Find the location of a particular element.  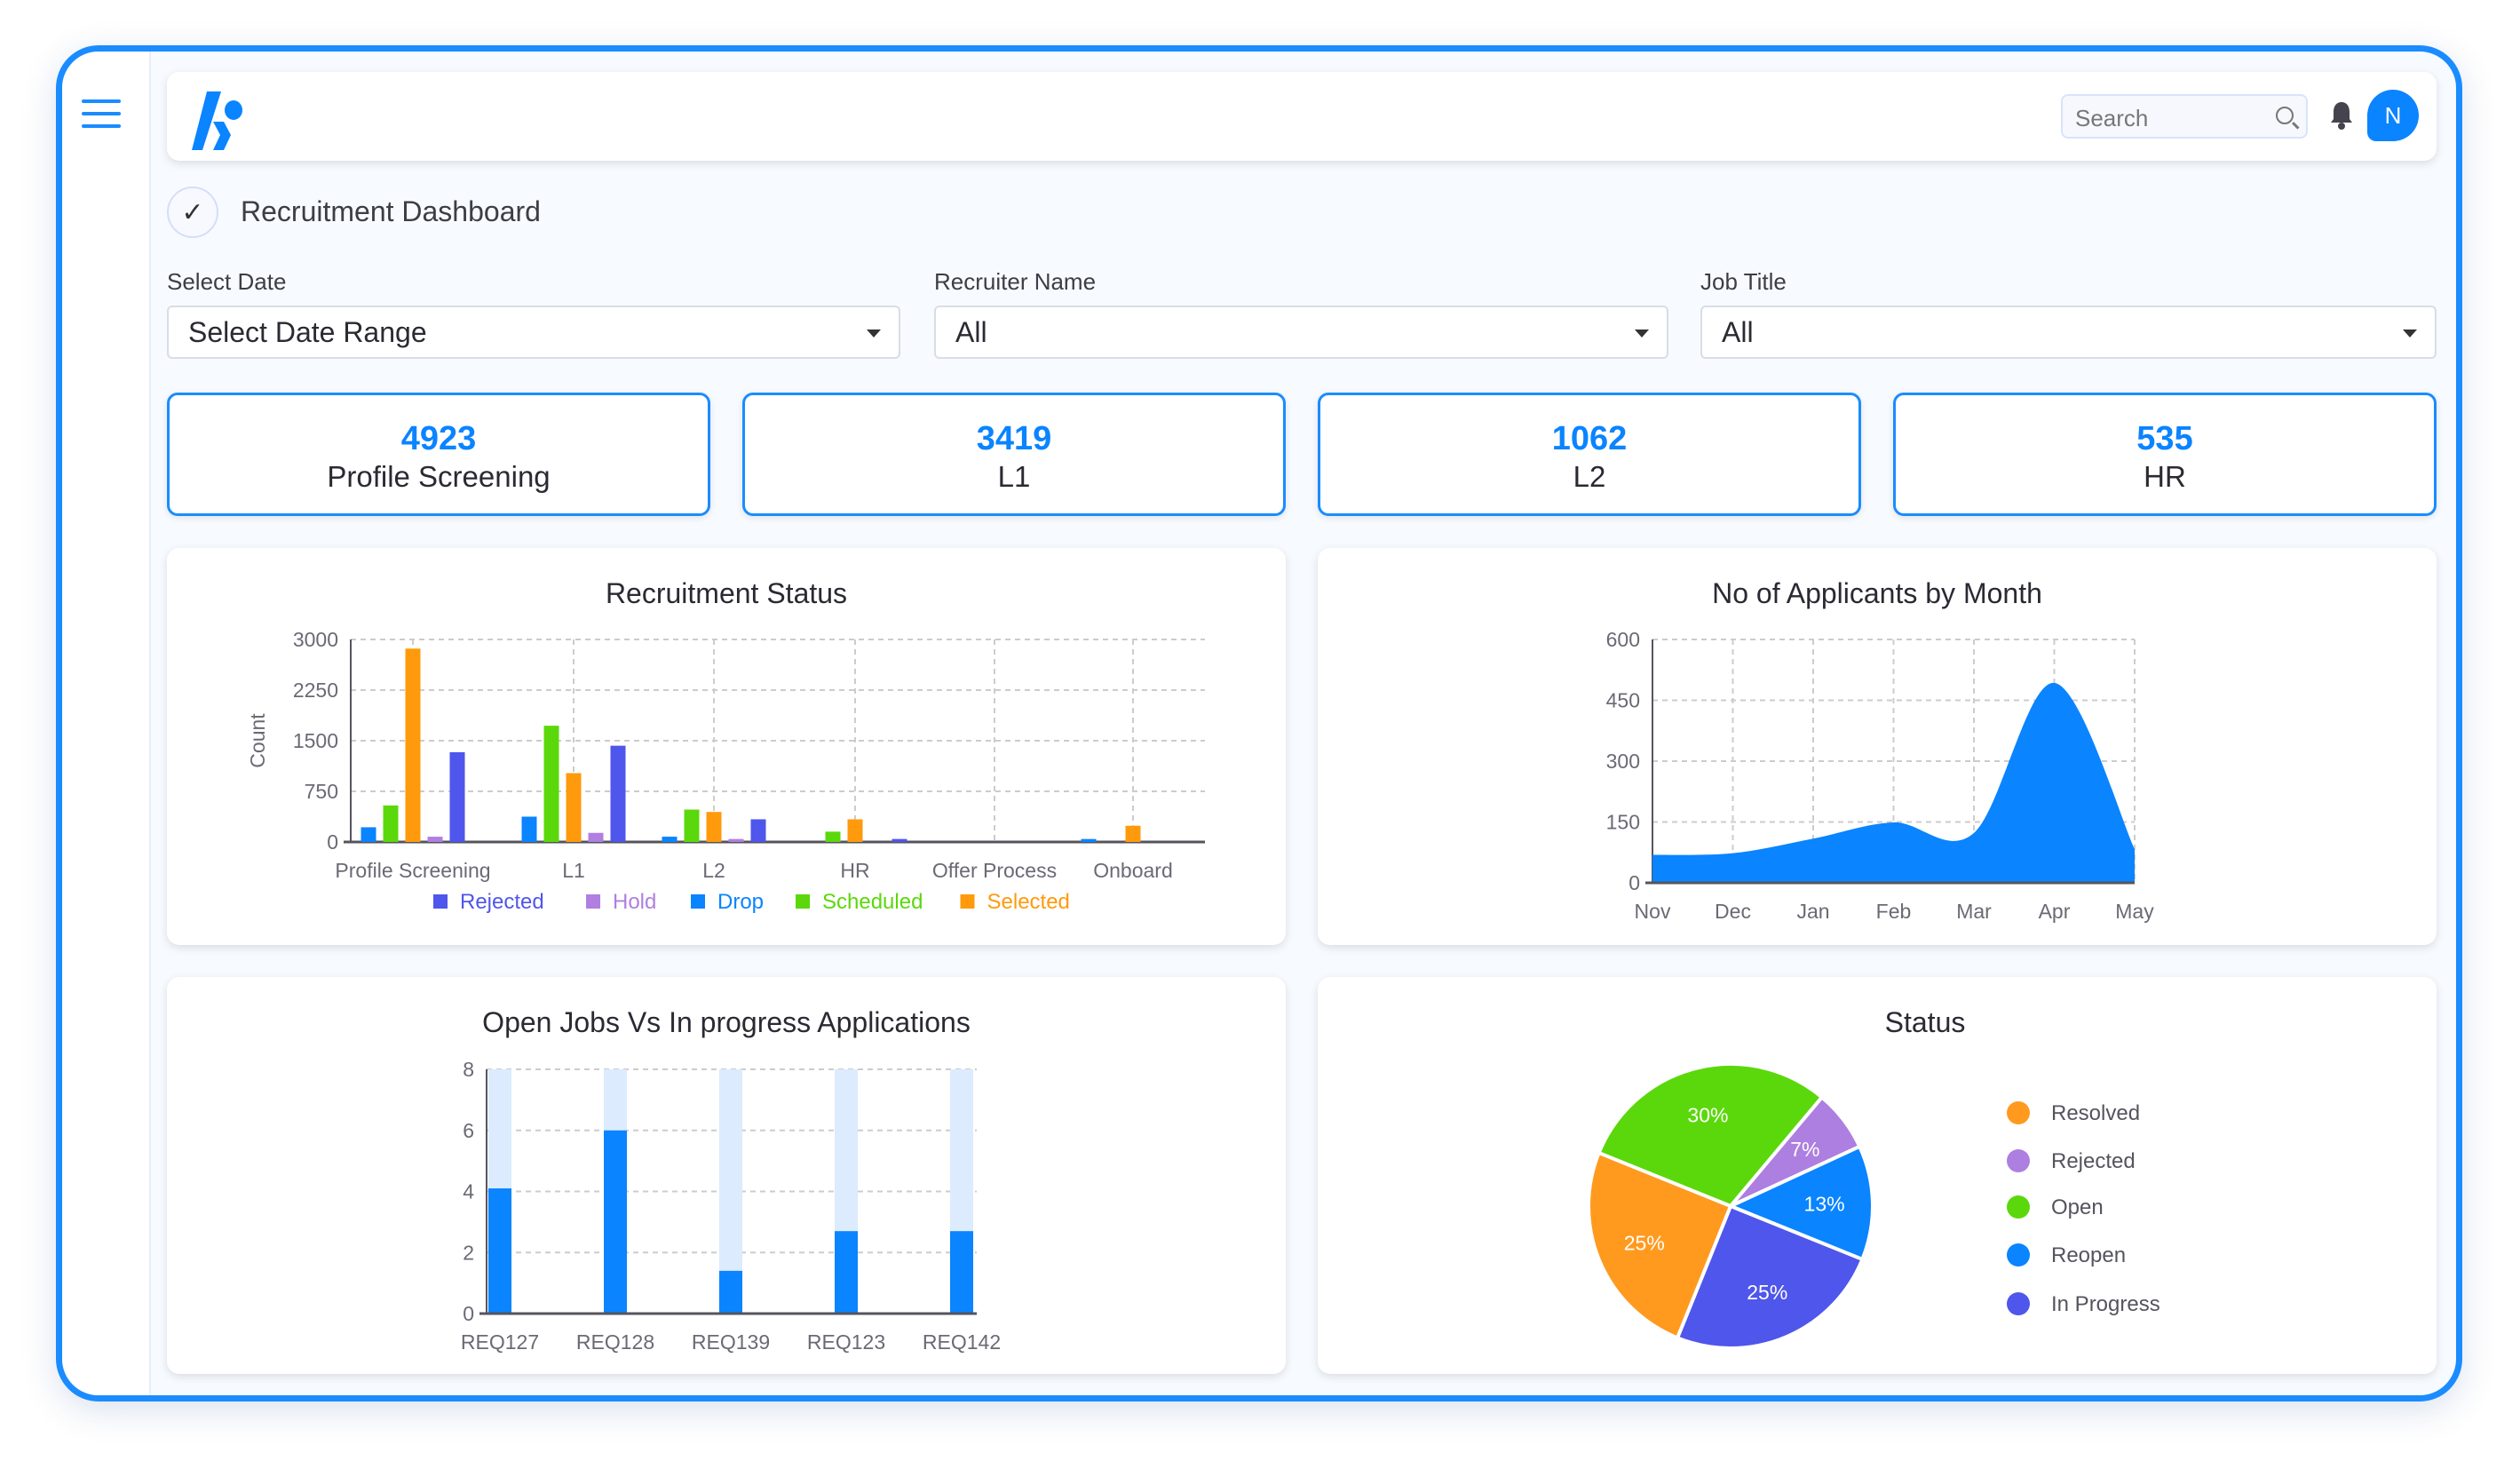

date-range-value: Select Date Range is located at coordinates (307, 332).